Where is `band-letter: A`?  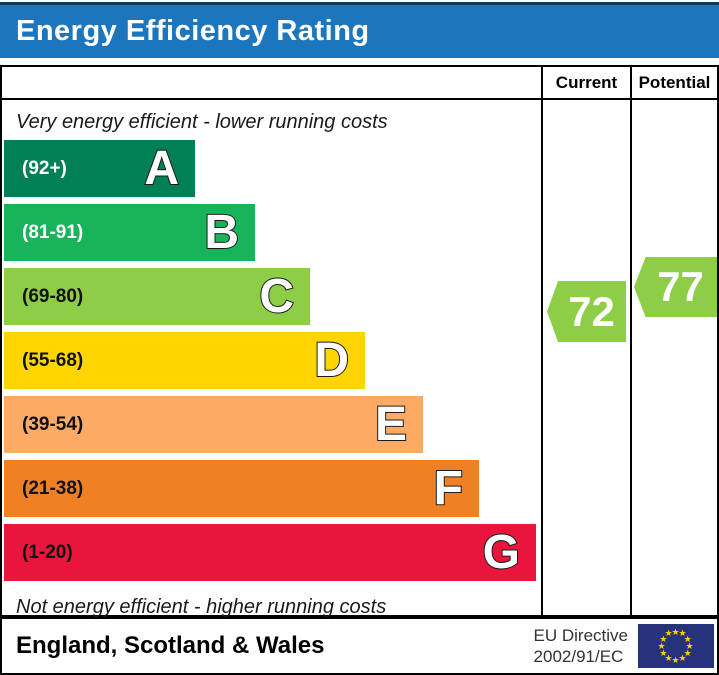
band-letter: A is located at coordinates (161, 168).